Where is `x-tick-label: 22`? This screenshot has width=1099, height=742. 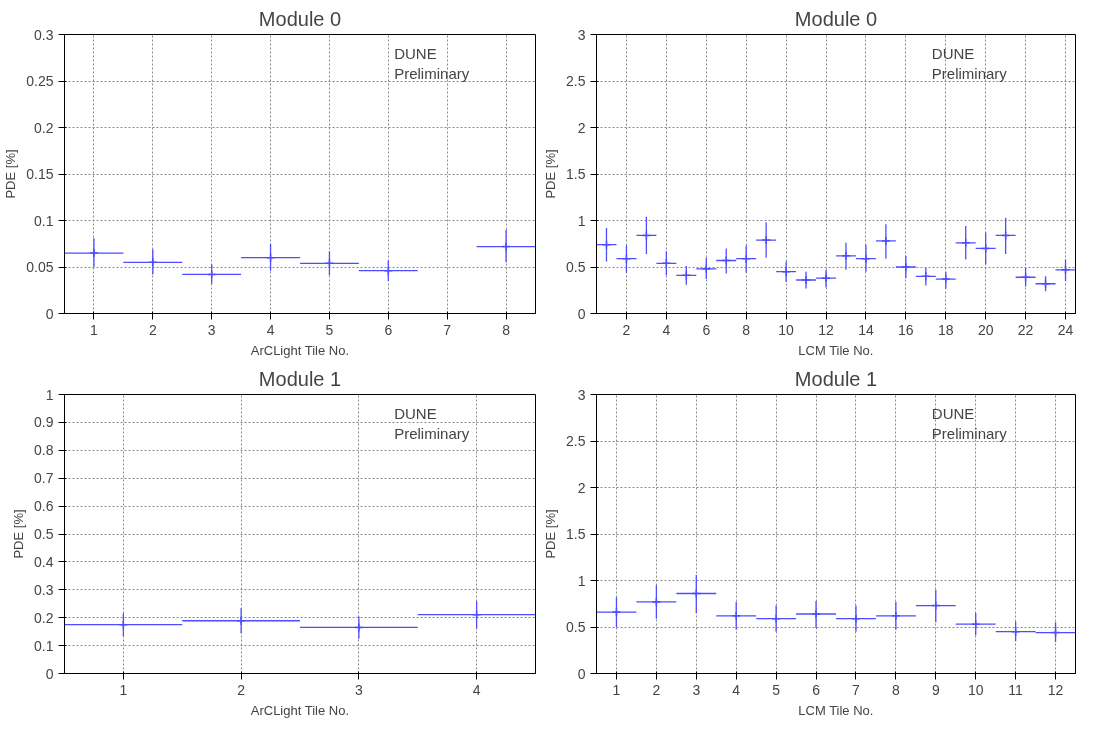 x-tick-label: 22 is located at coordinates (1025, 329).